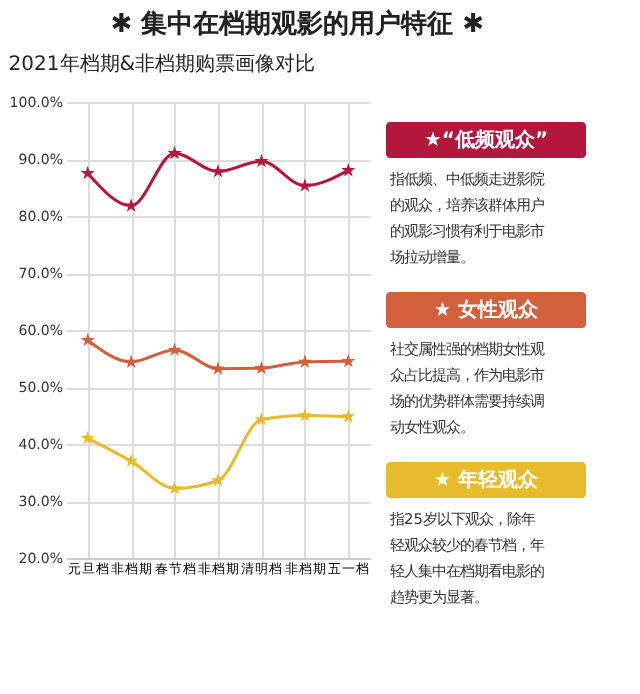 Image resolution: width=640 pixels, height=694 pixels. What do you see at coordinates (487, 480) in the screenshot?
I see `text: ★ 年轻观众` at bounding box center [487, 480].